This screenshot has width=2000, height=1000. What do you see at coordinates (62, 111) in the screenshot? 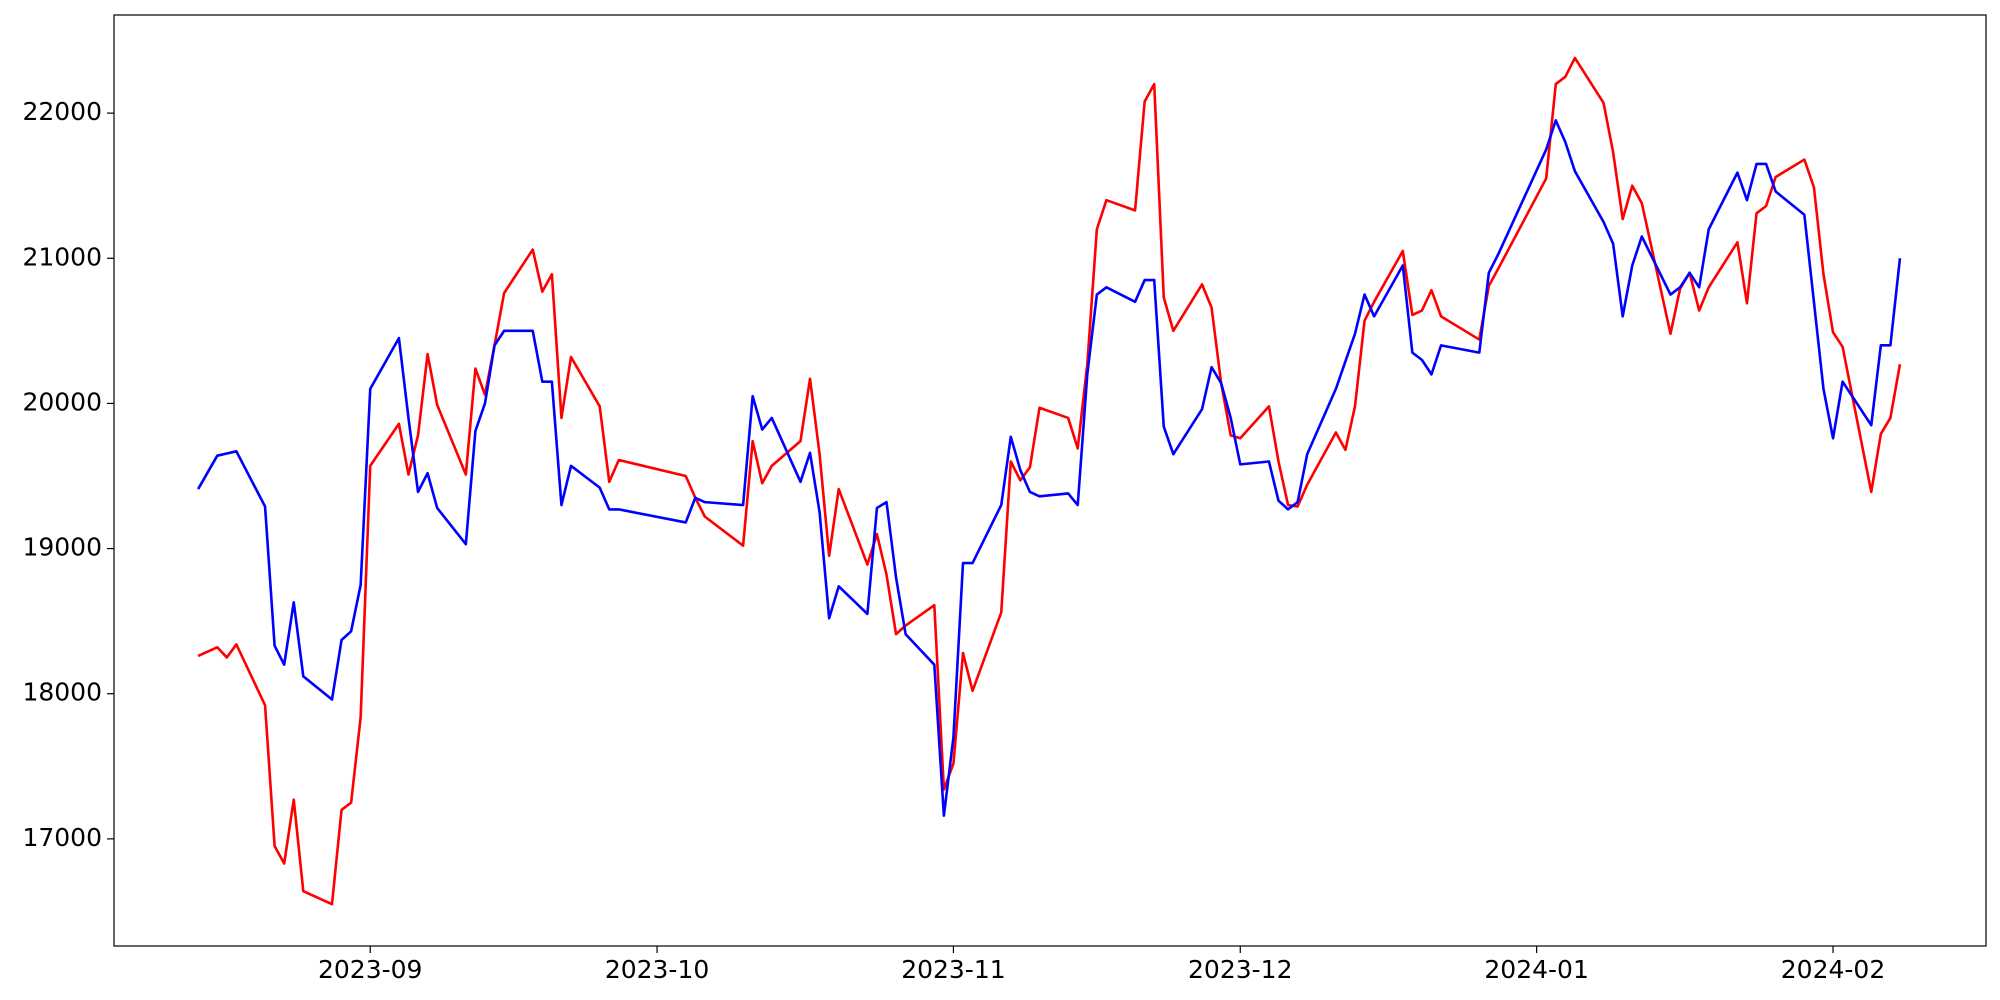
I see `y-tick-label: 22000` at bounding box center [62, 111].